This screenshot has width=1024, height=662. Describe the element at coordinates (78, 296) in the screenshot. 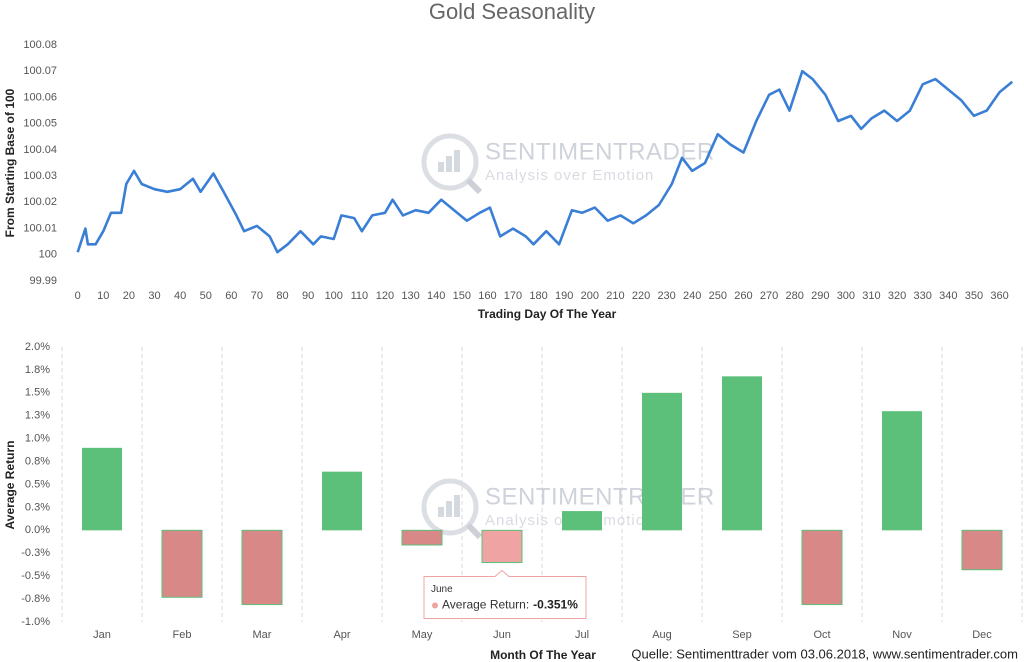

I see `x-tick-label: 0` at that location.